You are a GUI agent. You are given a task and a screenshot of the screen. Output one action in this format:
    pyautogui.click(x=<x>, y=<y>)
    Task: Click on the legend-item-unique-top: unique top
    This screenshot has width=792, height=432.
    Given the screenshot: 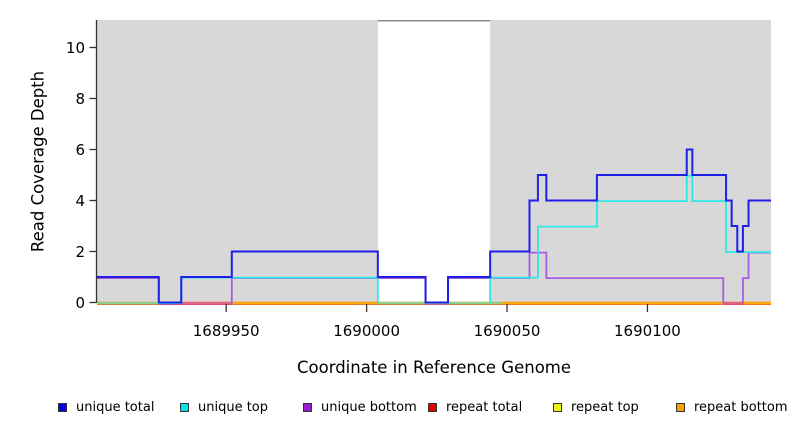 What is the action you would take?
    pyautogui.click(x=224, y=407)
    